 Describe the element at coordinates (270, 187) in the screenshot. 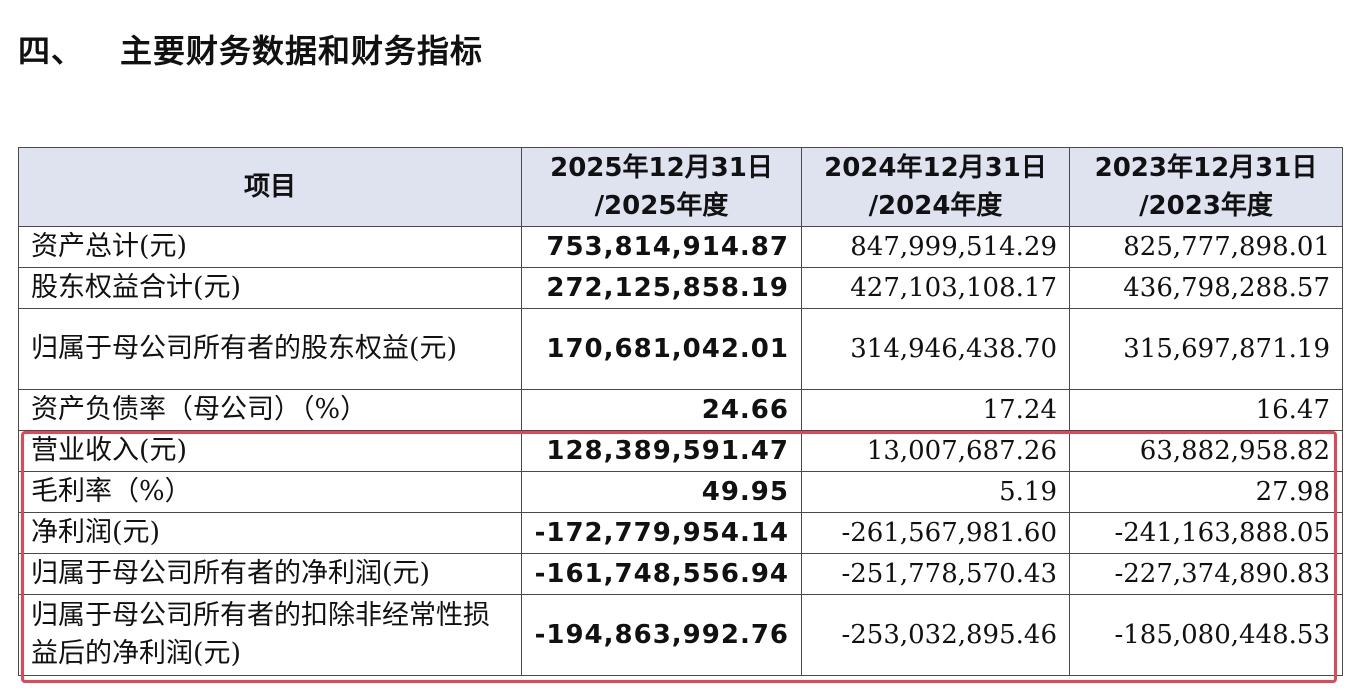

I see `header-item: 项目` at that location.